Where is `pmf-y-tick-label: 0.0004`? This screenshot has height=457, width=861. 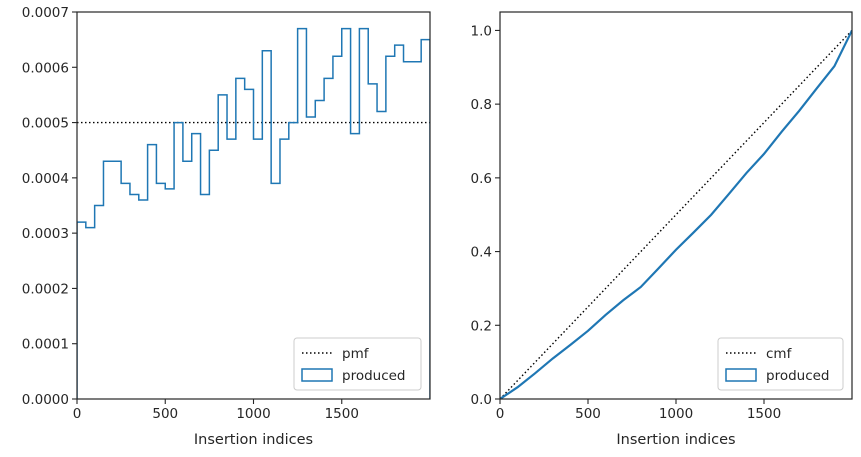 pmf-y-tick-label: 0.0004 is located at coordinates (45, 179).